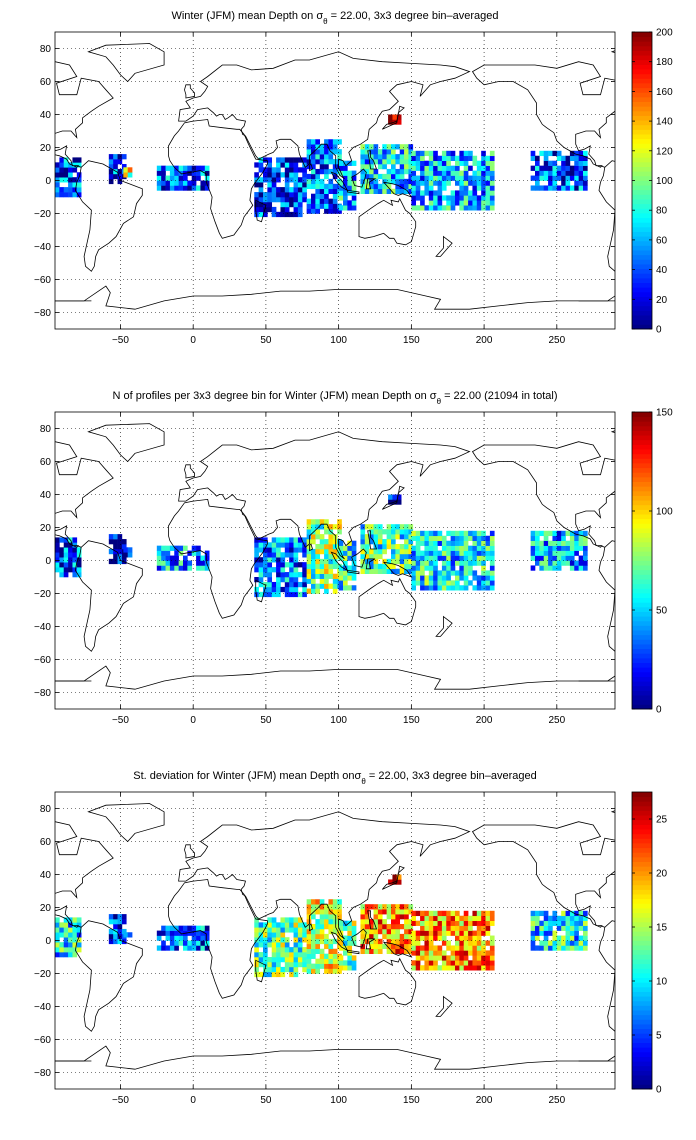 The image size is (696, 1140). Describe the element at coordinates (543, 874) in the screenshot. I see `coastline-north-america` at that location.